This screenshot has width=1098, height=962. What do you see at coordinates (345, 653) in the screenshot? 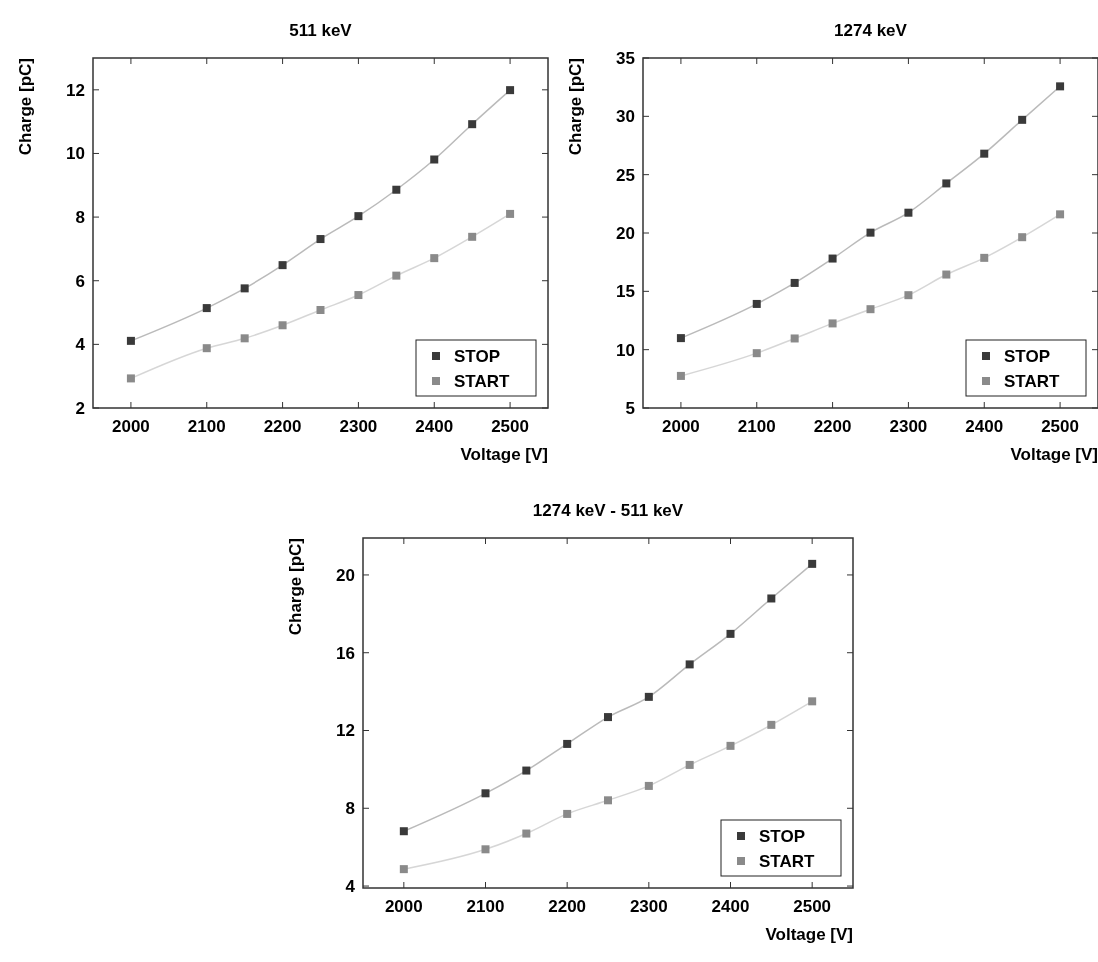
I see `y-tick-label: 16` at bounding box center [345, 653].